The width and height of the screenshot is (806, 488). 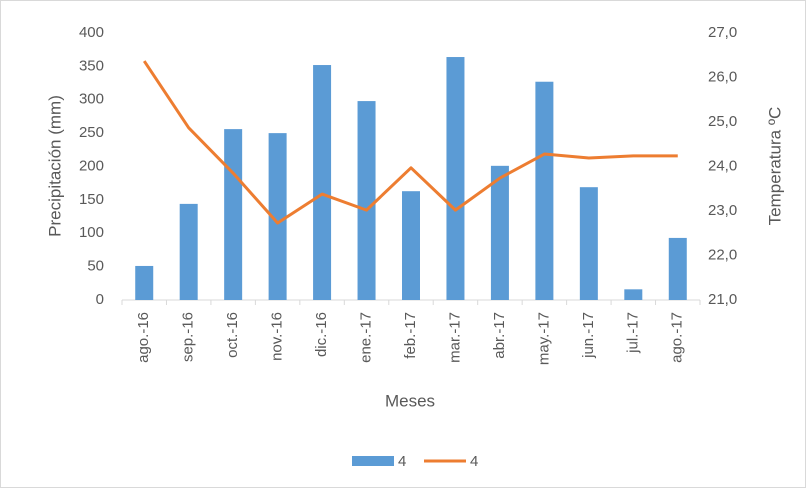 I want to click on y2-tick-label: 22,0, so click(x=722, y=254).